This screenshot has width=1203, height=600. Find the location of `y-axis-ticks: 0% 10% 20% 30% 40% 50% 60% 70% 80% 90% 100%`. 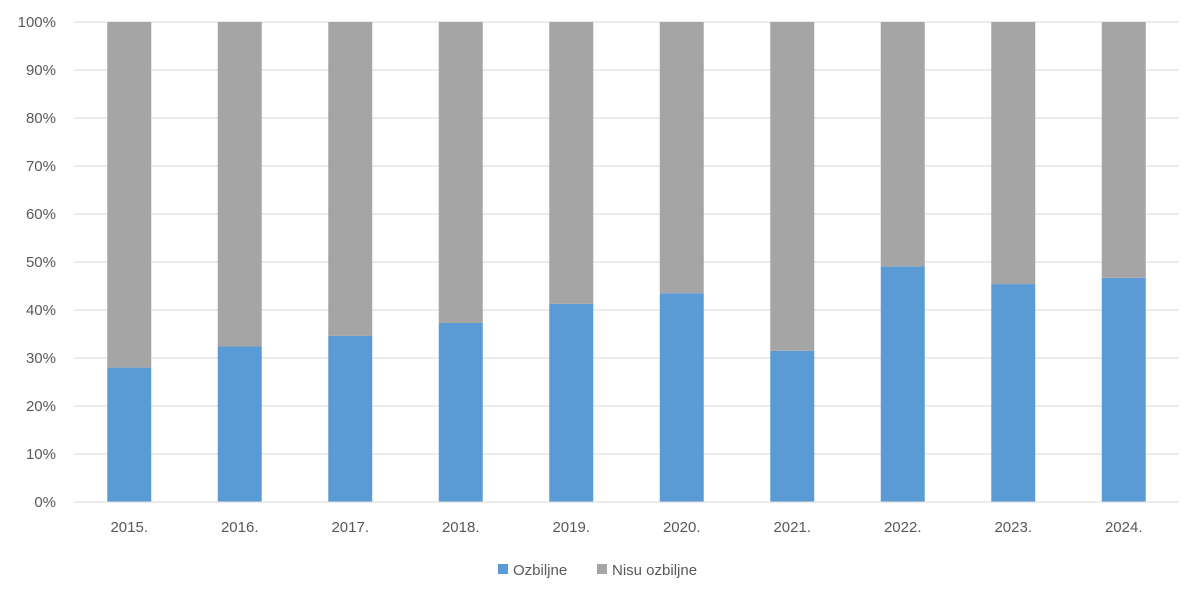

y-axis-ticks: 0% 10% 20% 30% 40% 50% 60% 70% 80% 90% 100% is located at coordinates (37, 262).